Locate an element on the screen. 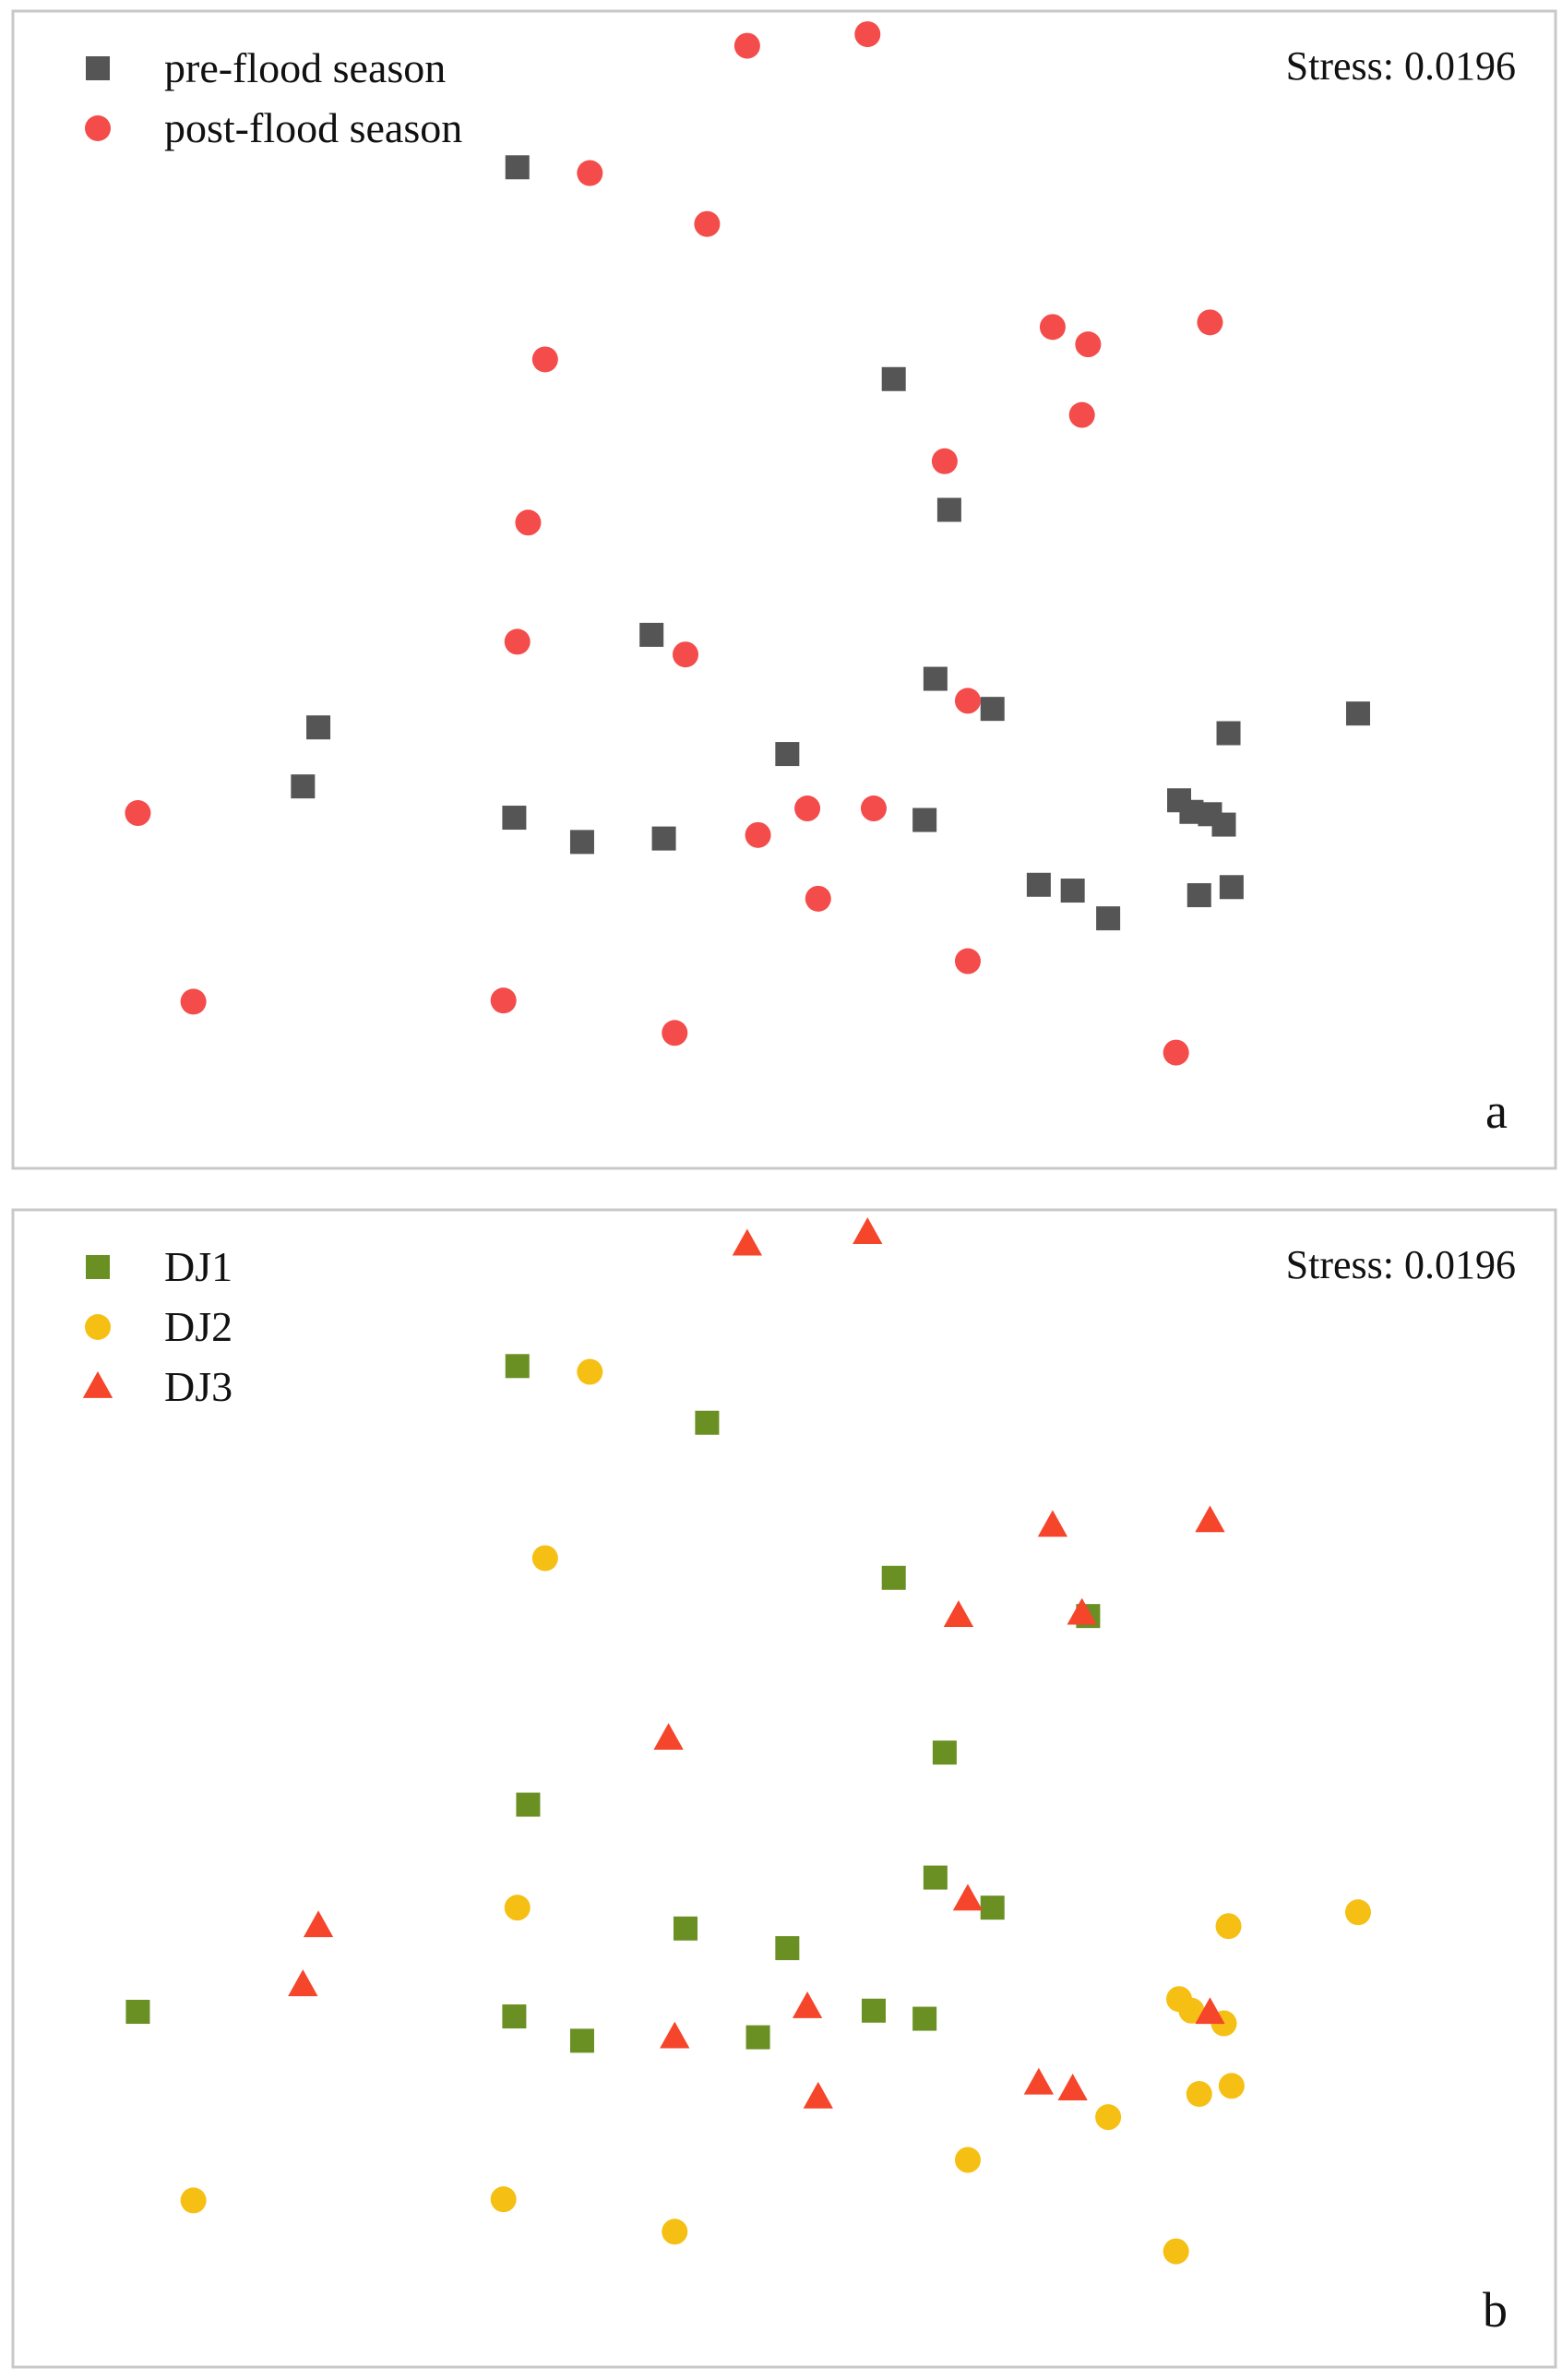 The width and height of the screenshot is (1562, 2380). panel-a-stress-annotation: Stress: 0.0196 is located at coordinates (1401, 66).